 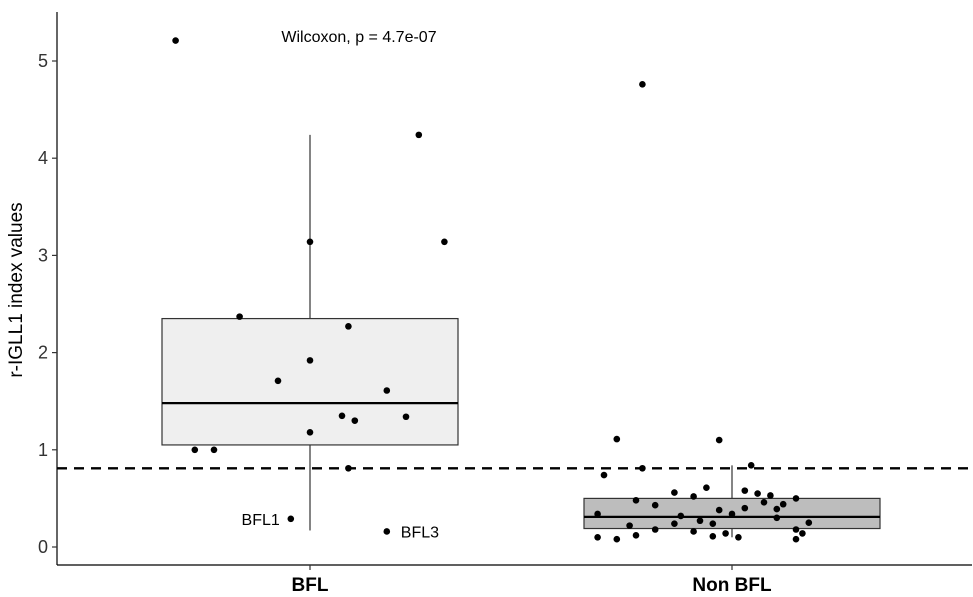 What do you see at coordinates (16, 289) in the screenshot?
I see `y-axis-label: r-IGLL1 index values` at bounding box center [16, 289].